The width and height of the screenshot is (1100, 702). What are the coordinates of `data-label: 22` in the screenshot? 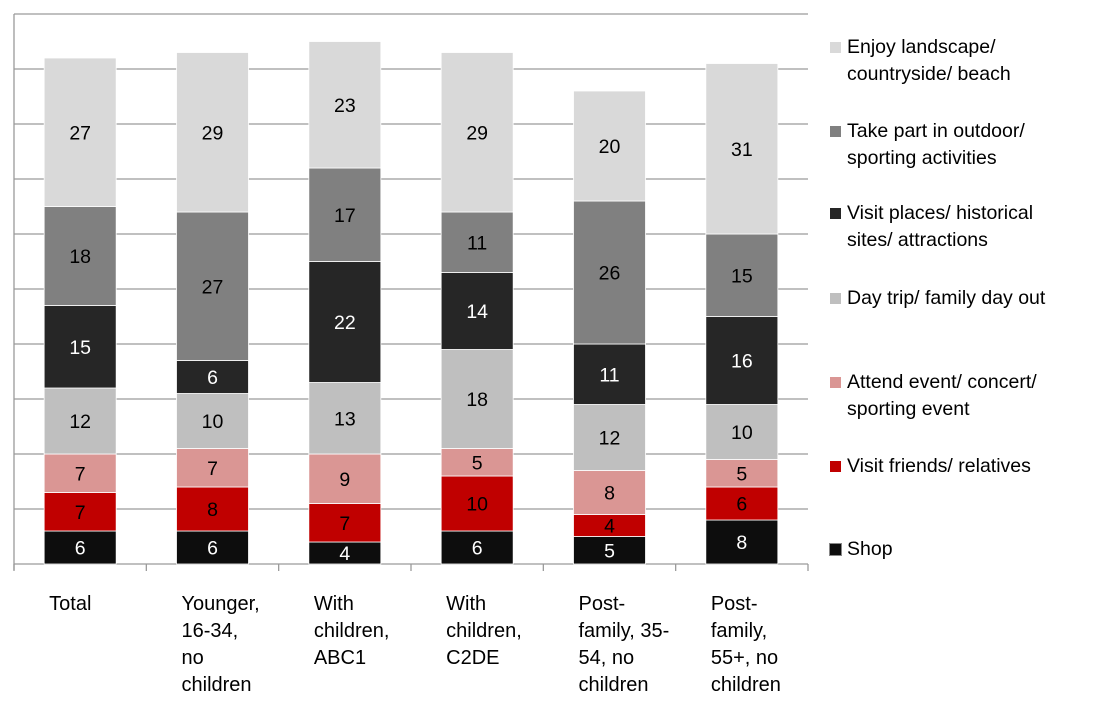 It's located at (345, 323).